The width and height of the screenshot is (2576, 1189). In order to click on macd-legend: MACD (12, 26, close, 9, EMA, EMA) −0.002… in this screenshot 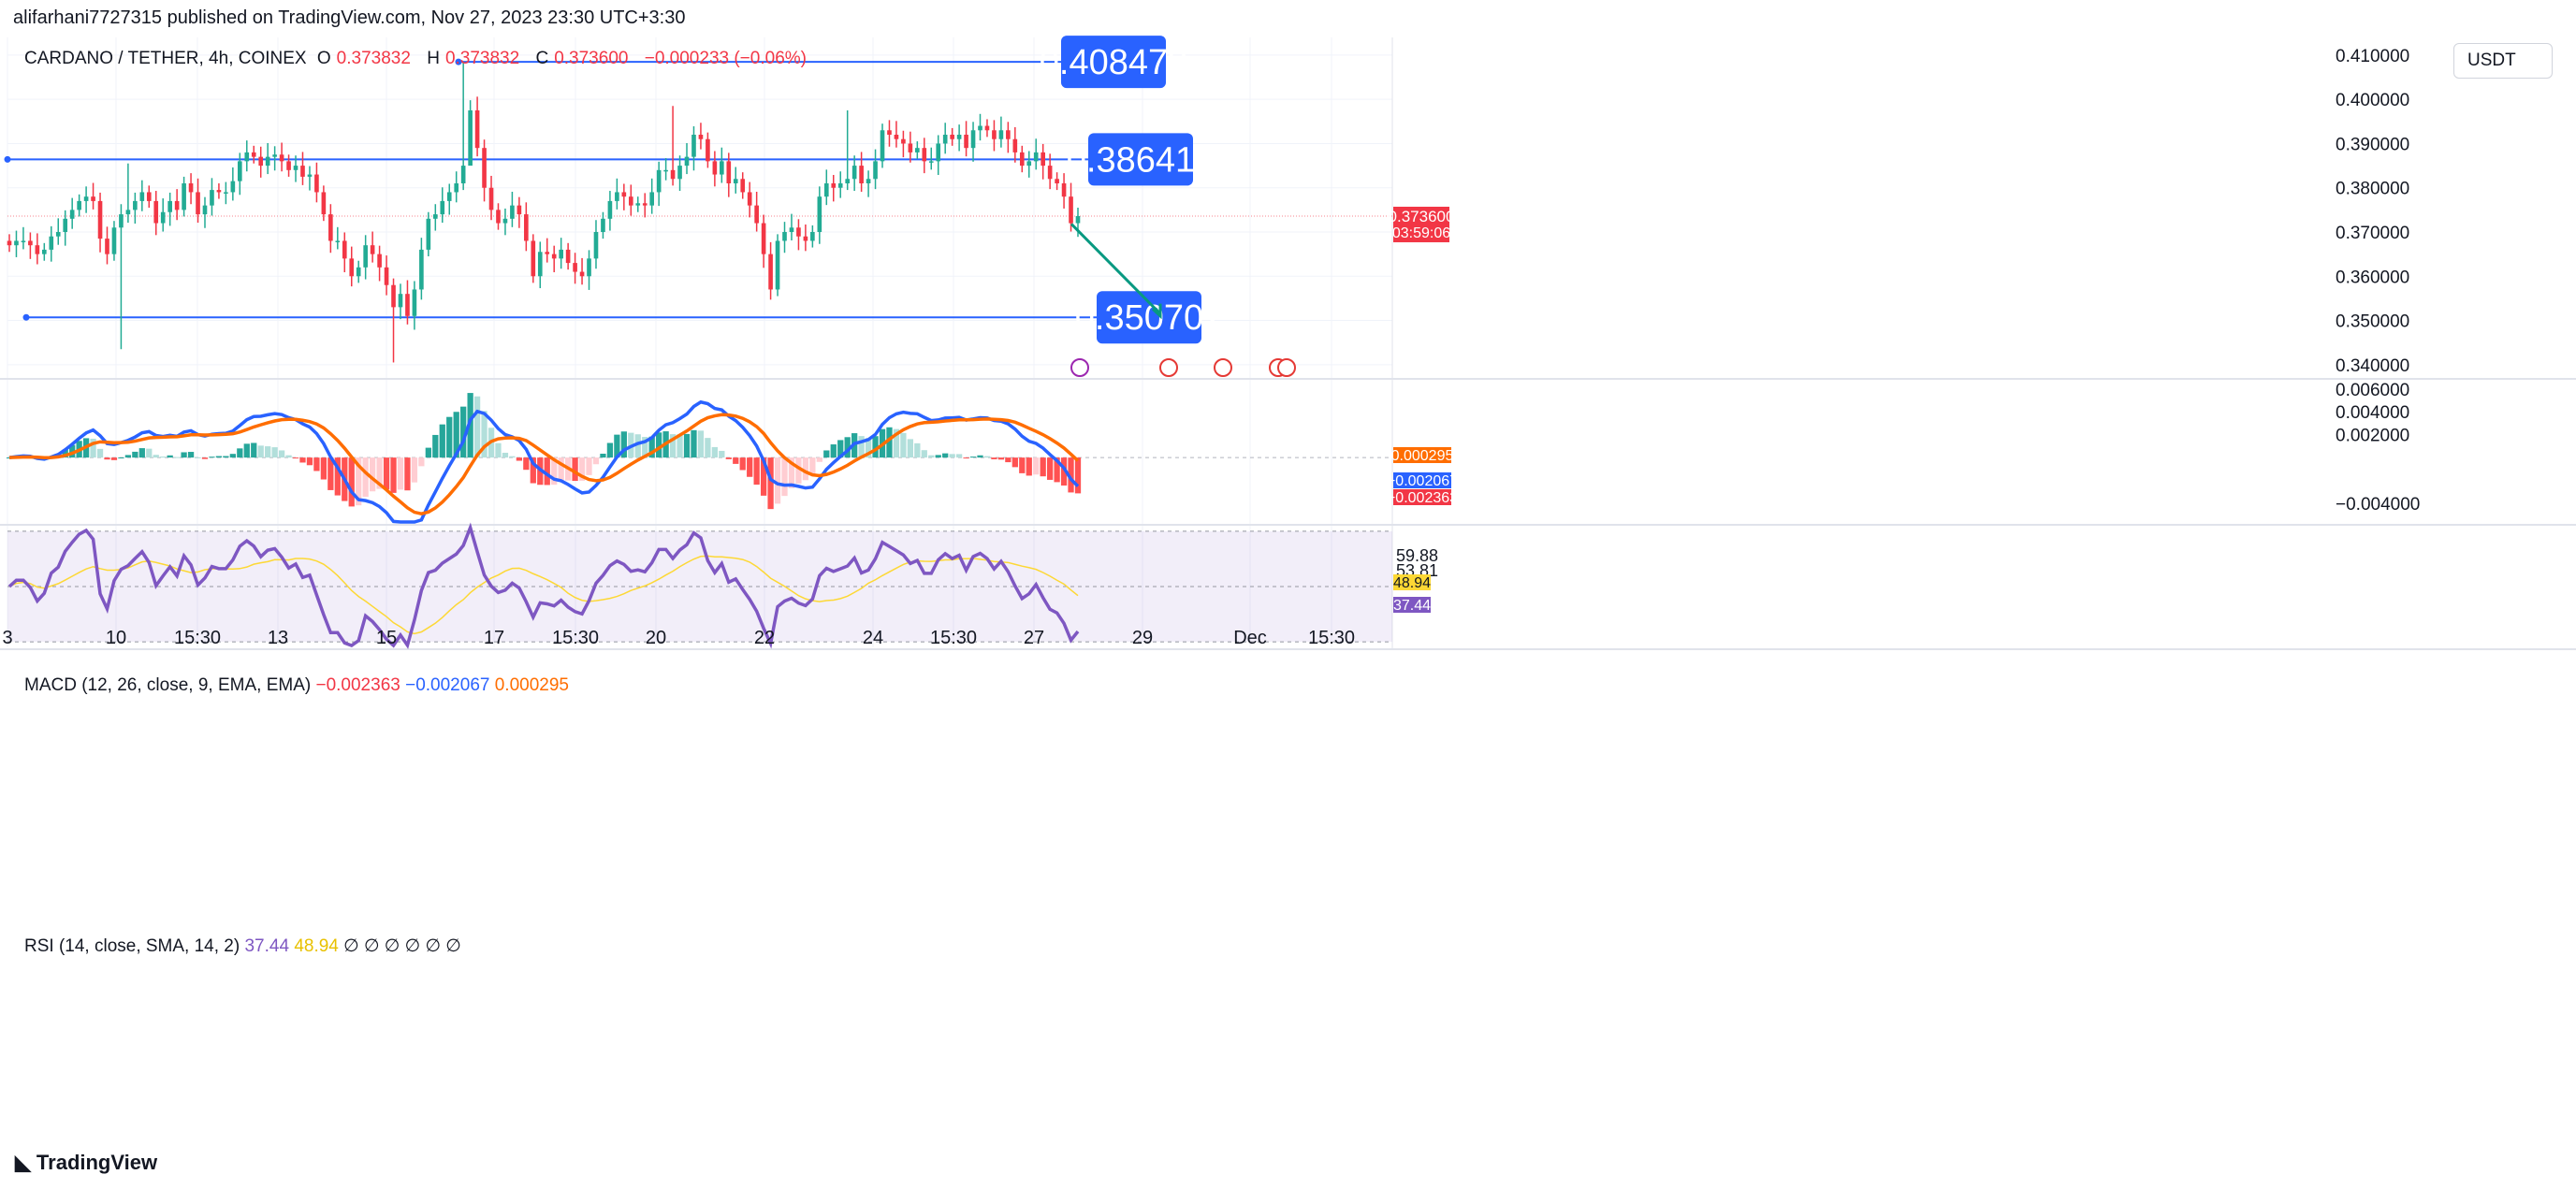, I will do `click(296, 685)`.